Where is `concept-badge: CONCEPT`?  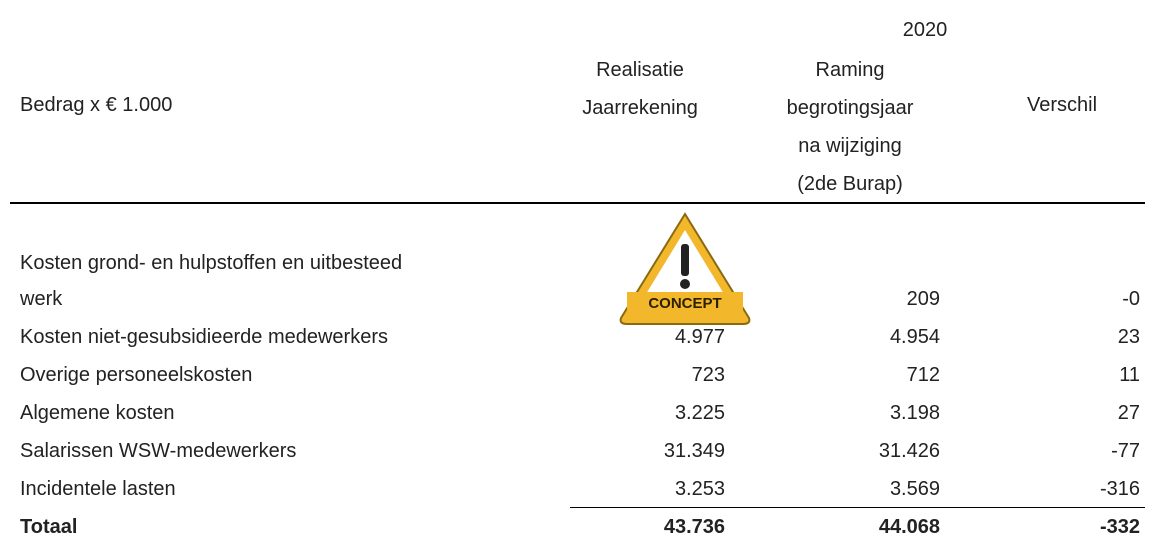 concept-badge: CONCEPT is located at coordinates (685, 268).